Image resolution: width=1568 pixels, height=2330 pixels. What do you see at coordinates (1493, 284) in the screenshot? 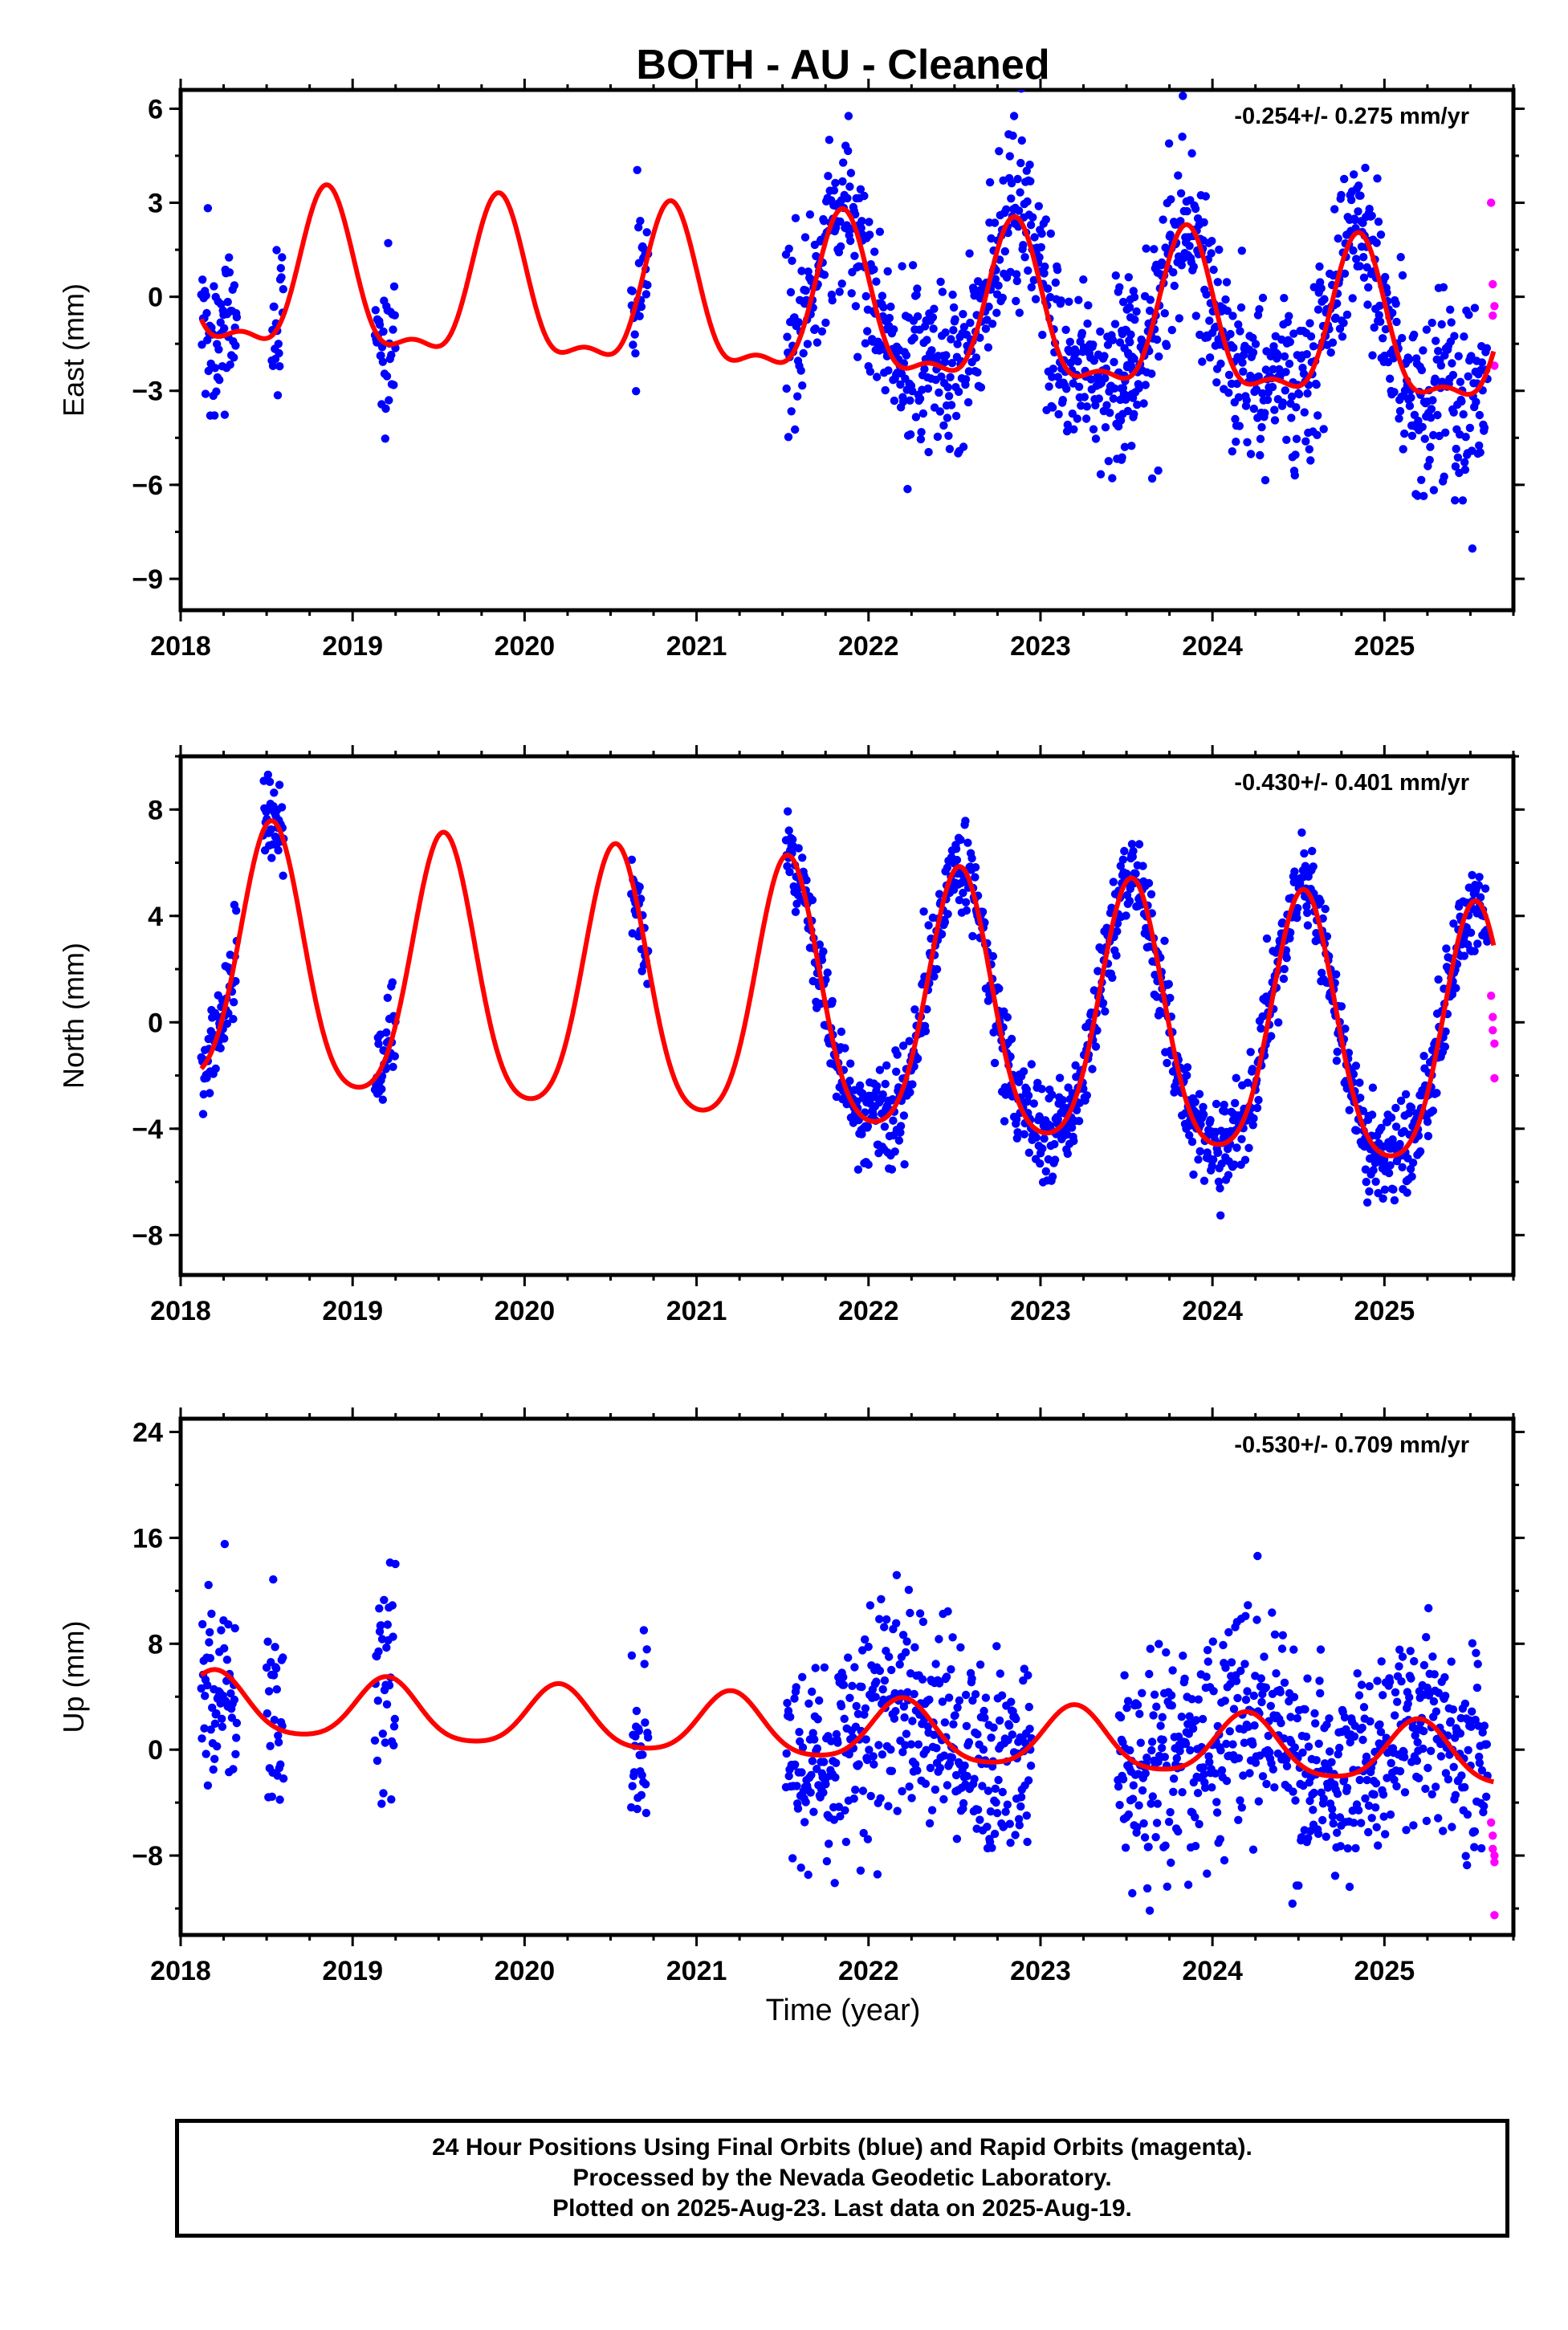
I see `east-rapid-point` at bounding box center [1493, 284].